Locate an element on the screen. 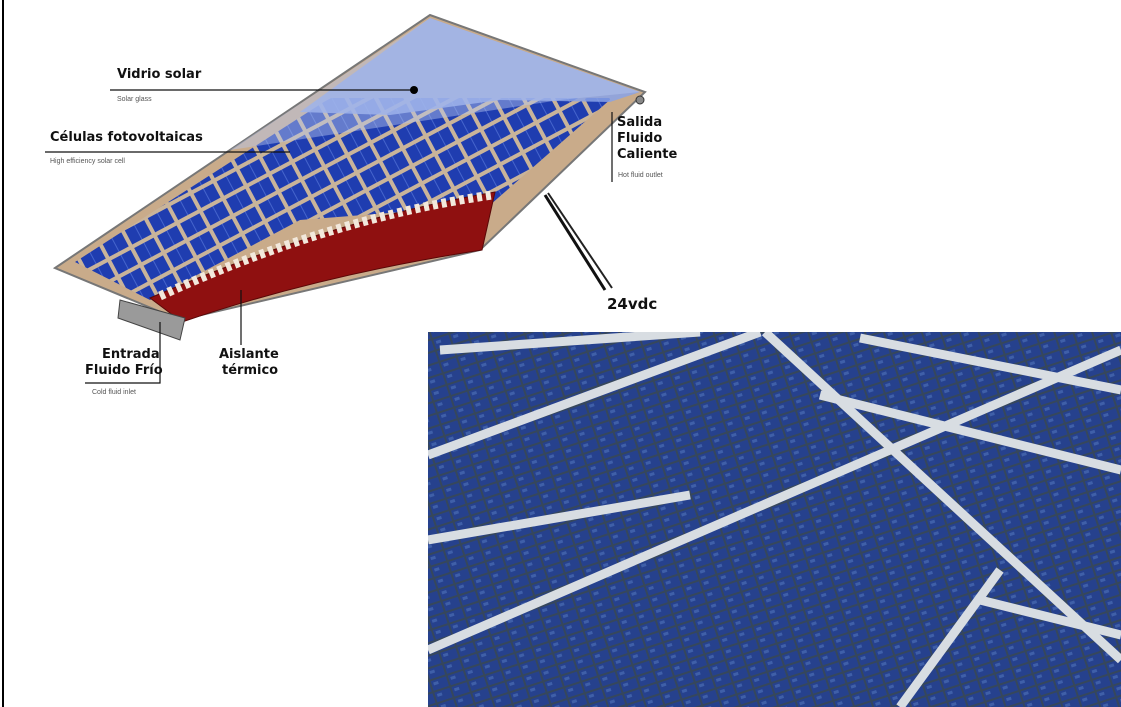  label-title: Fluido is located at coordinates (639, 138).